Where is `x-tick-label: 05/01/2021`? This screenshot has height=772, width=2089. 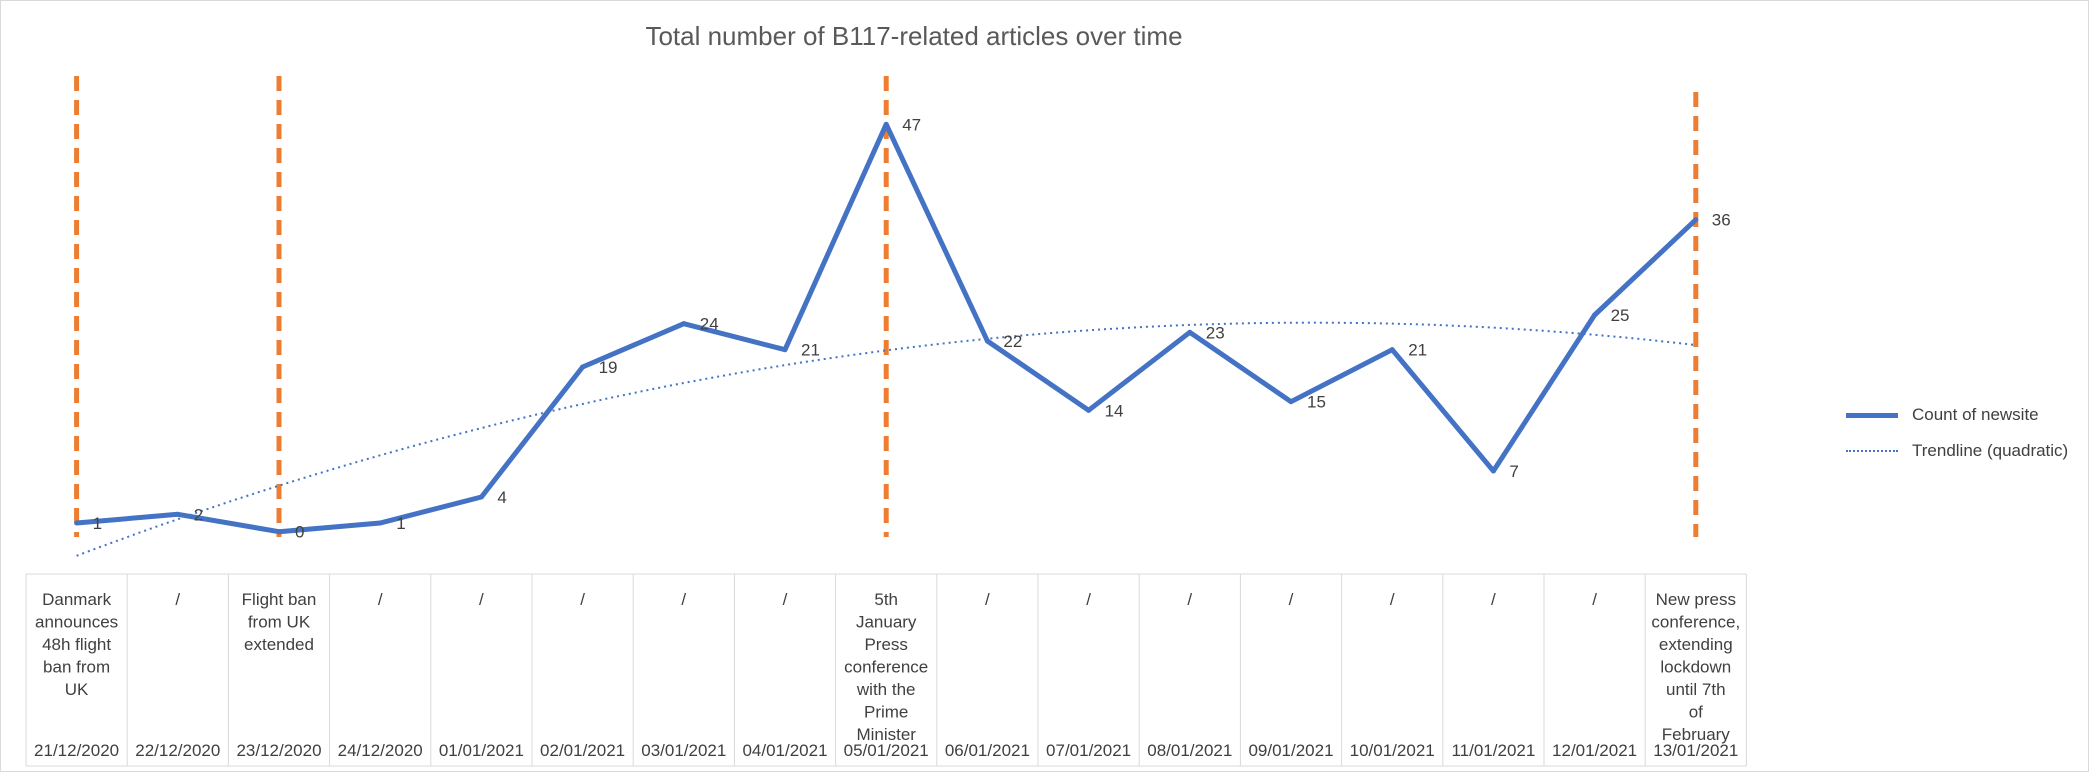 x-tick-label: 05/01/2021 is located at coordinates (886, 750).